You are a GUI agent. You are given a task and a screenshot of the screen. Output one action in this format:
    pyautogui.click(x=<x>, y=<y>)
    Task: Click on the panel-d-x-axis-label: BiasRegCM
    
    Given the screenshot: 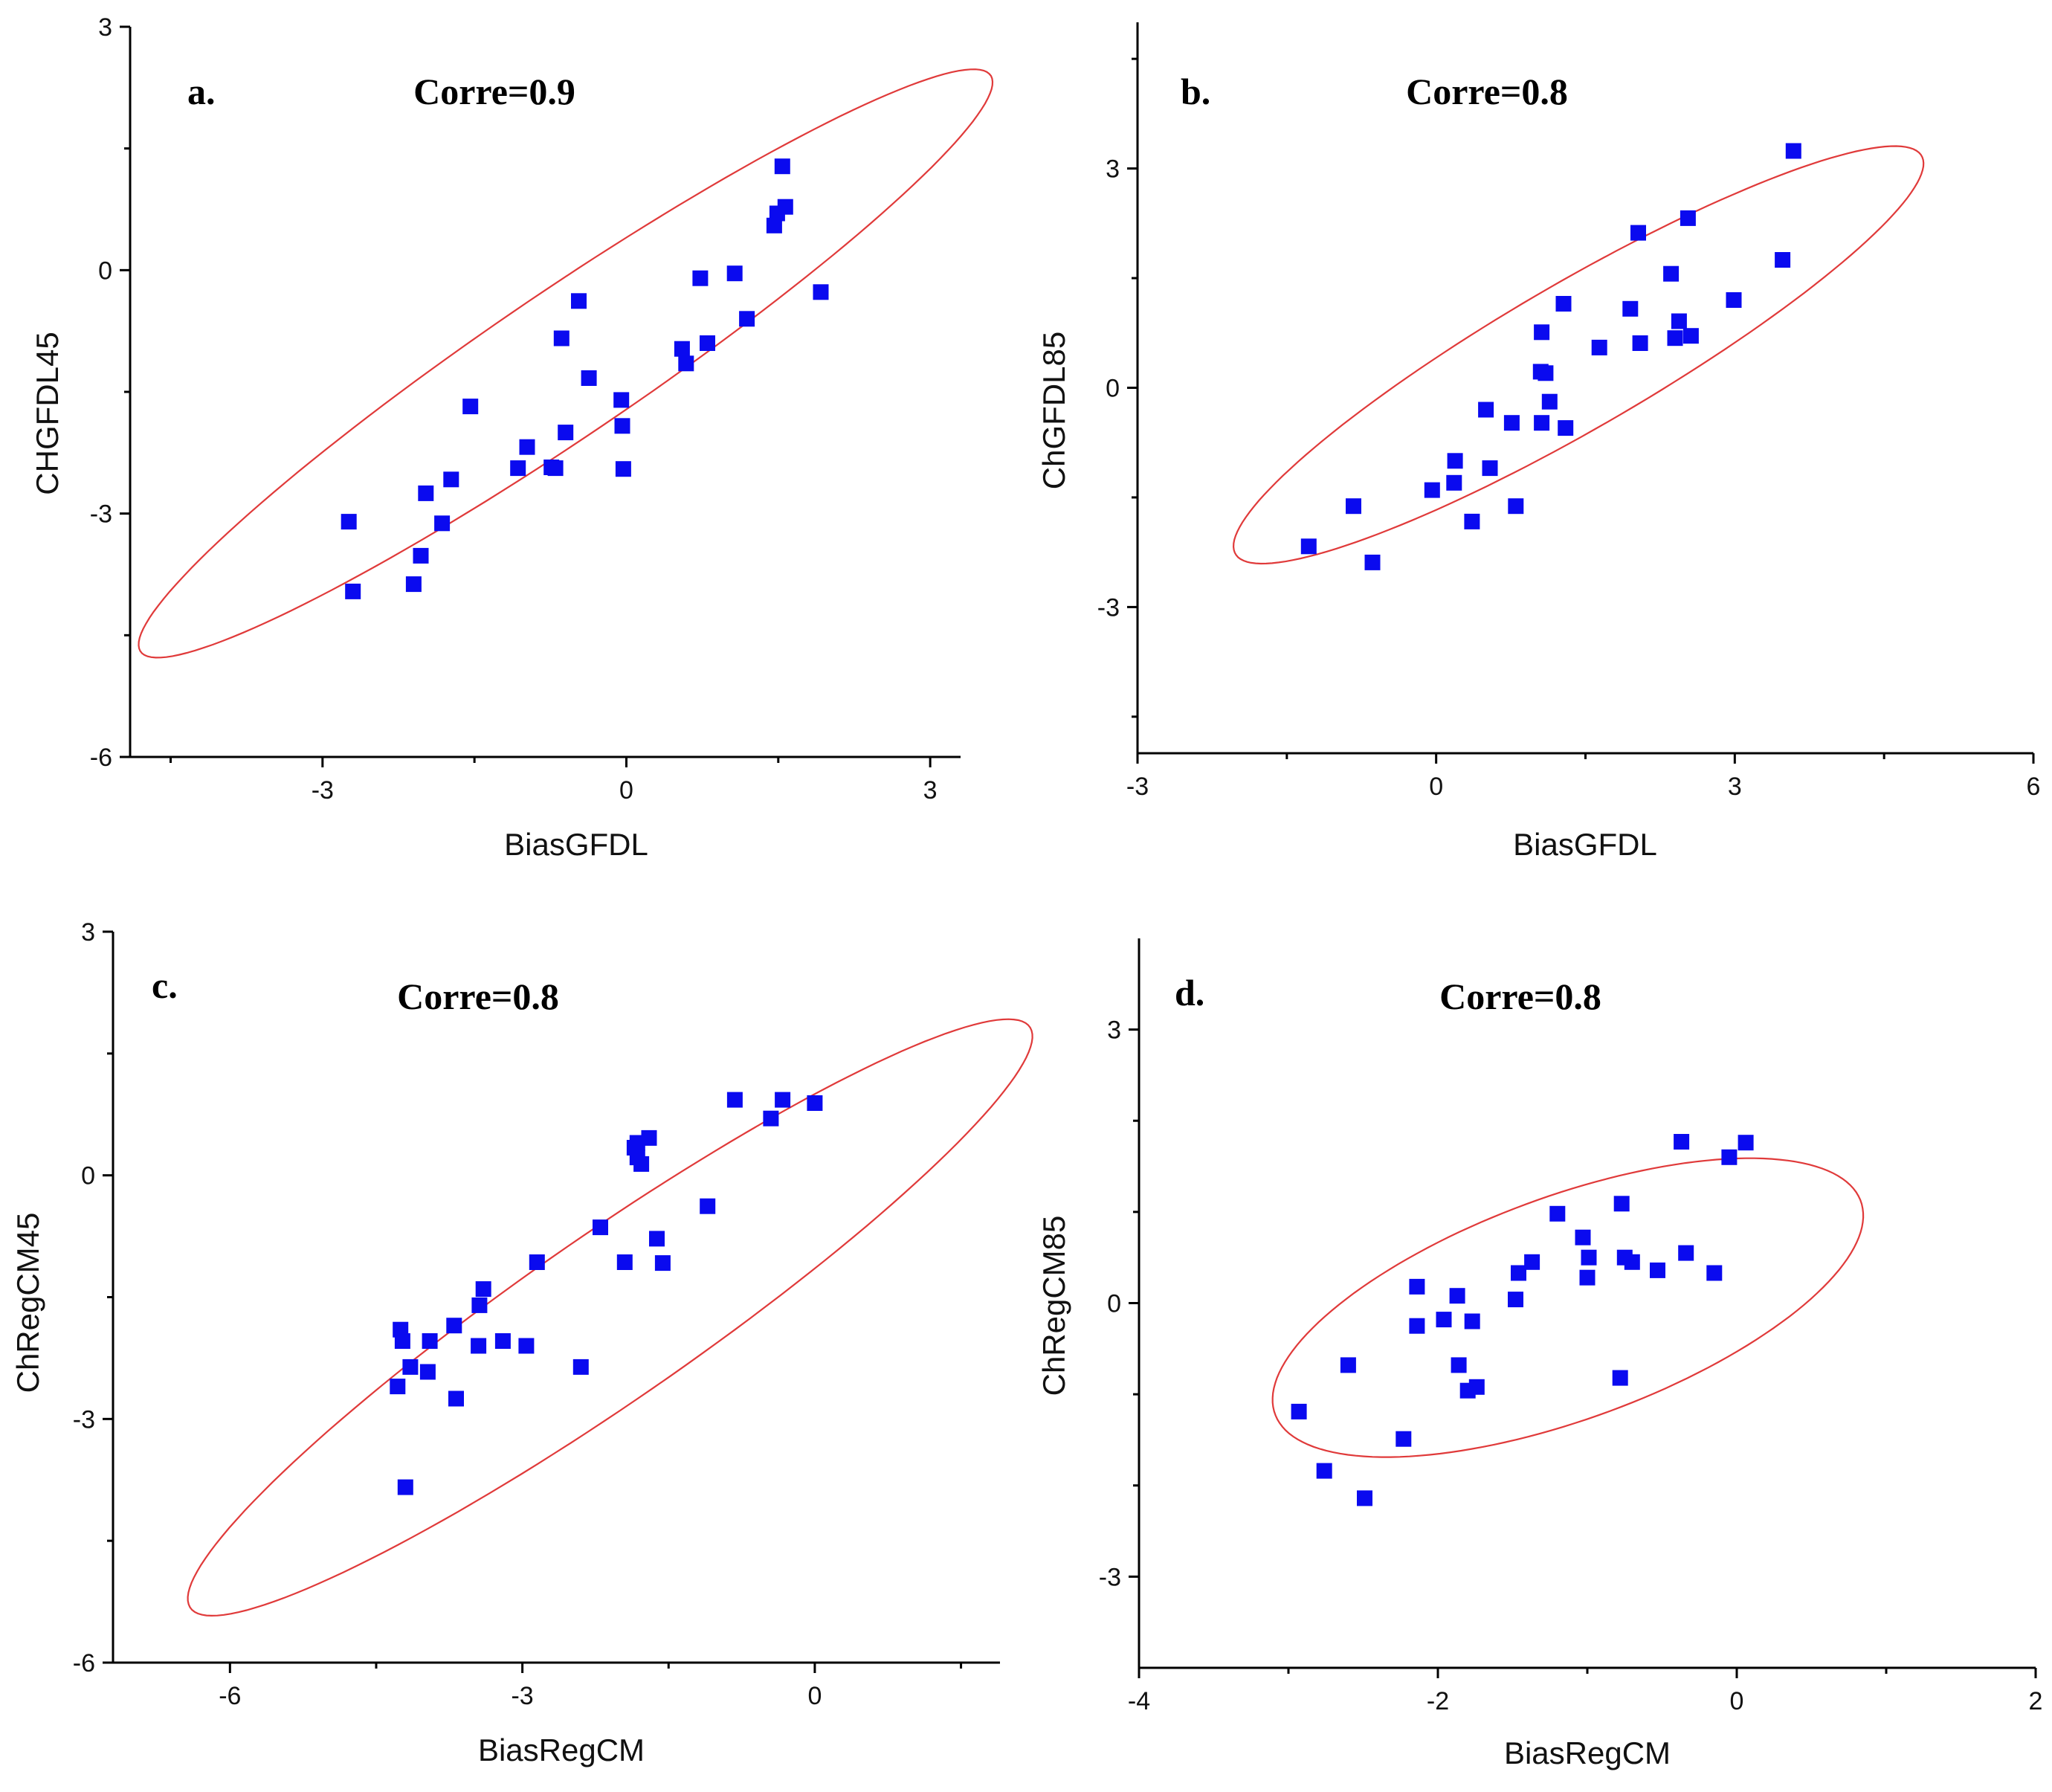 What is the action you would take?
    pyautogui.click(x=1588, y=1753)
    